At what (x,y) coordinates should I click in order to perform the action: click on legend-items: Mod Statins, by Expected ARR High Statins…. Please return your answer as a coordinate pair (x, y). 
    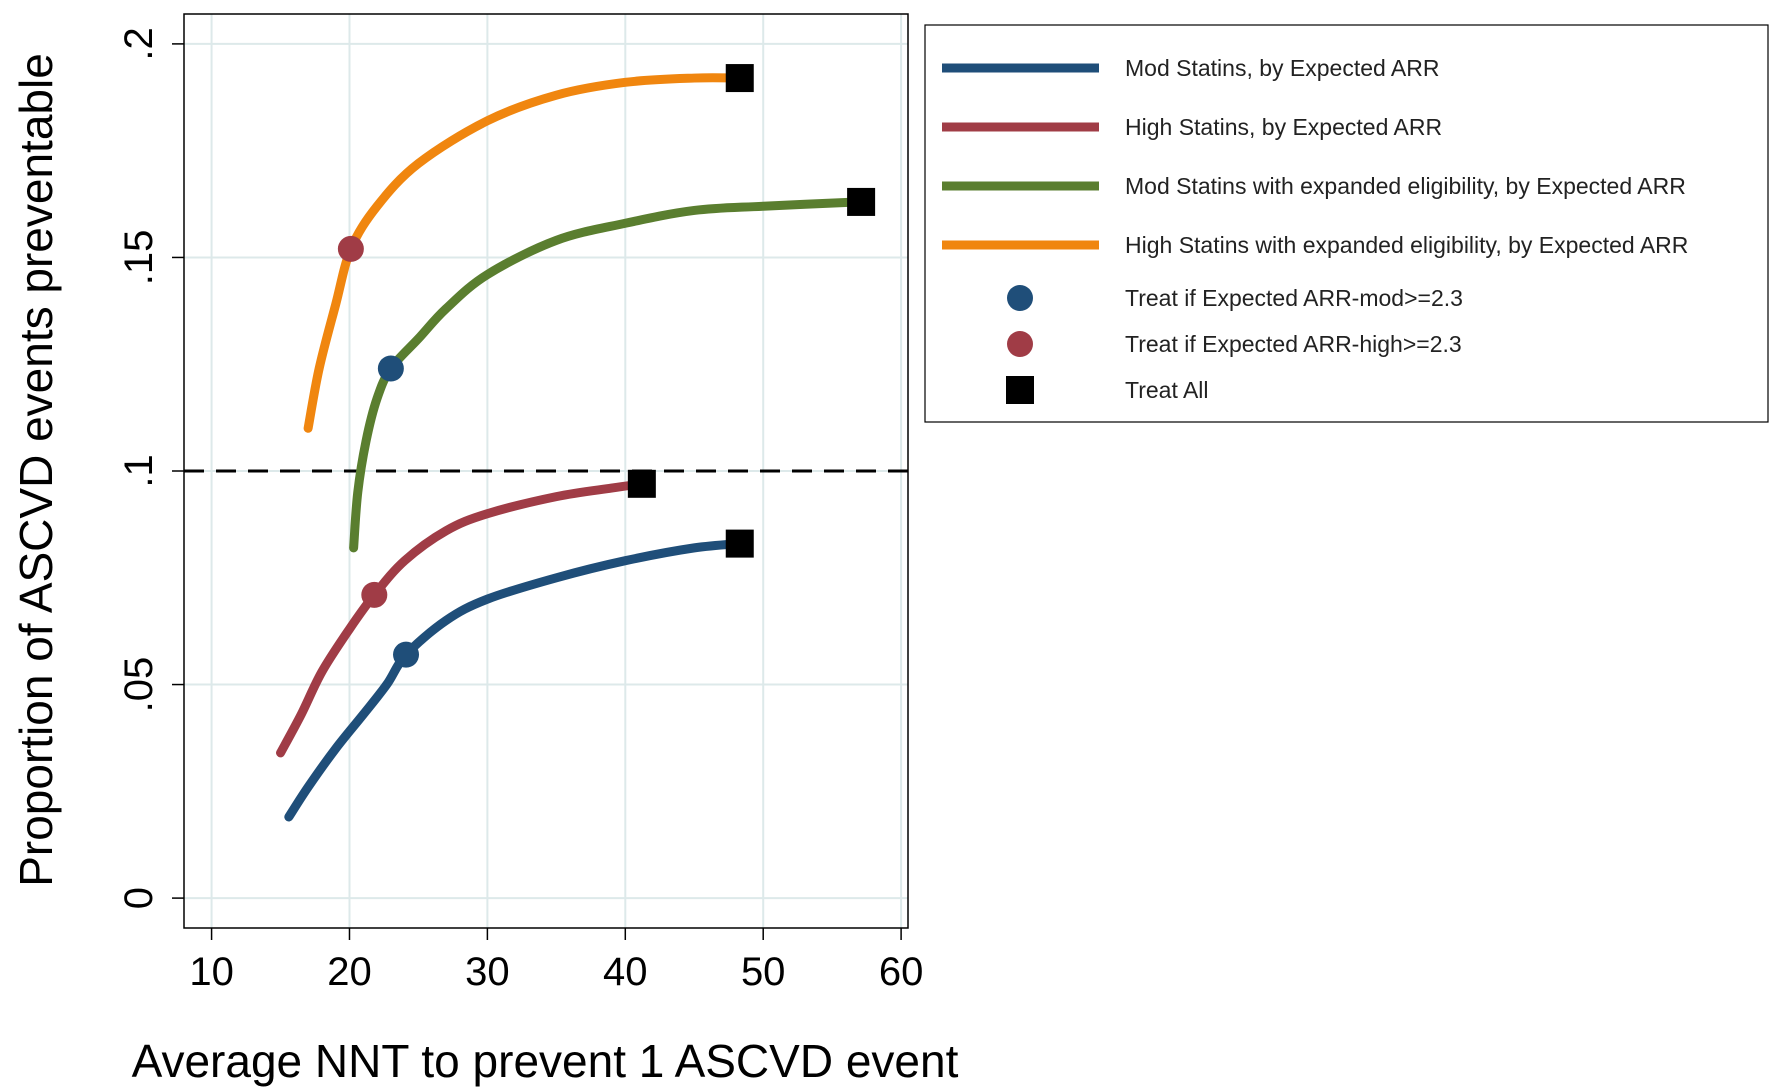
    Looking at the image, I should click on (1315, 229).